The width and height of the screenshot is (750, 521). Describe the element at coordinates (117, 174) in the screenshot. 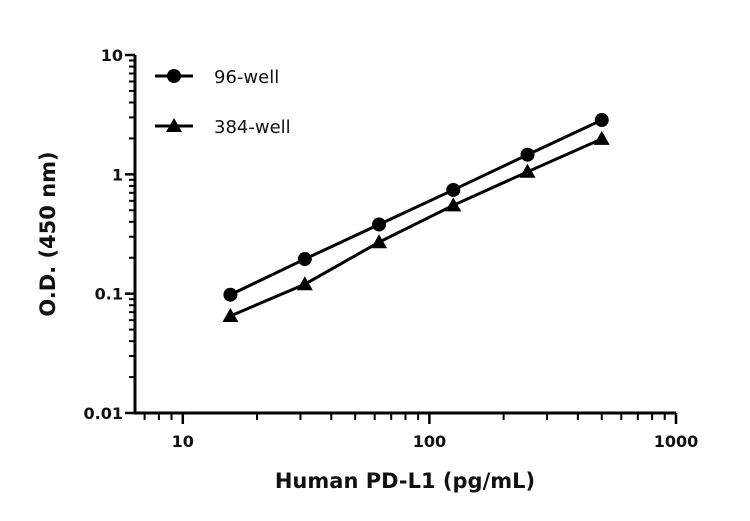

I see `y-tick-label: 1` at that location.